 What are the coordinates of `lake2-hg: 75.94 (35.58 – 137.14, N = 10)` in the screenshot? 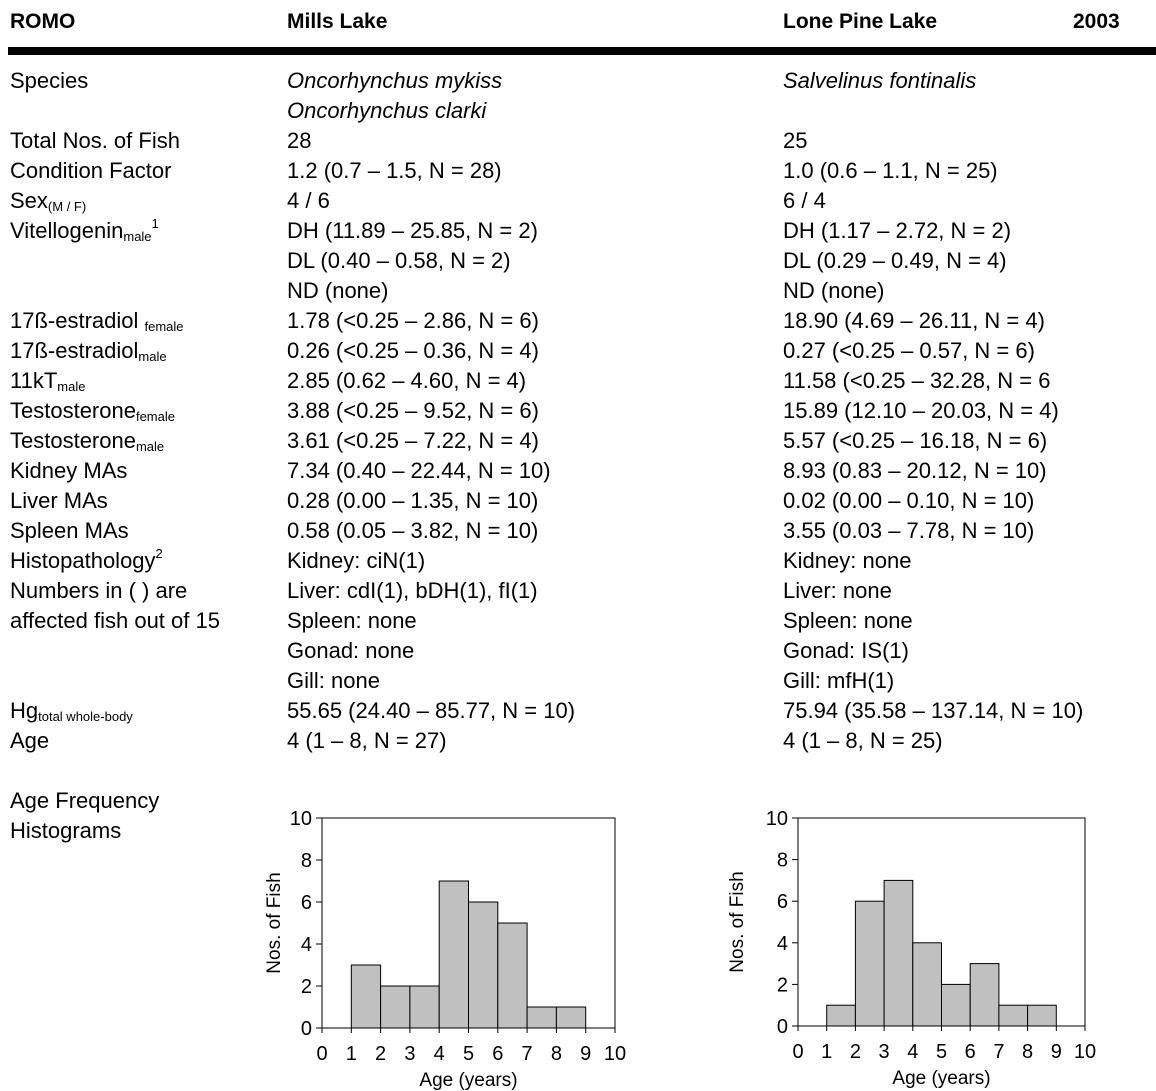 It's located at (933, 710).